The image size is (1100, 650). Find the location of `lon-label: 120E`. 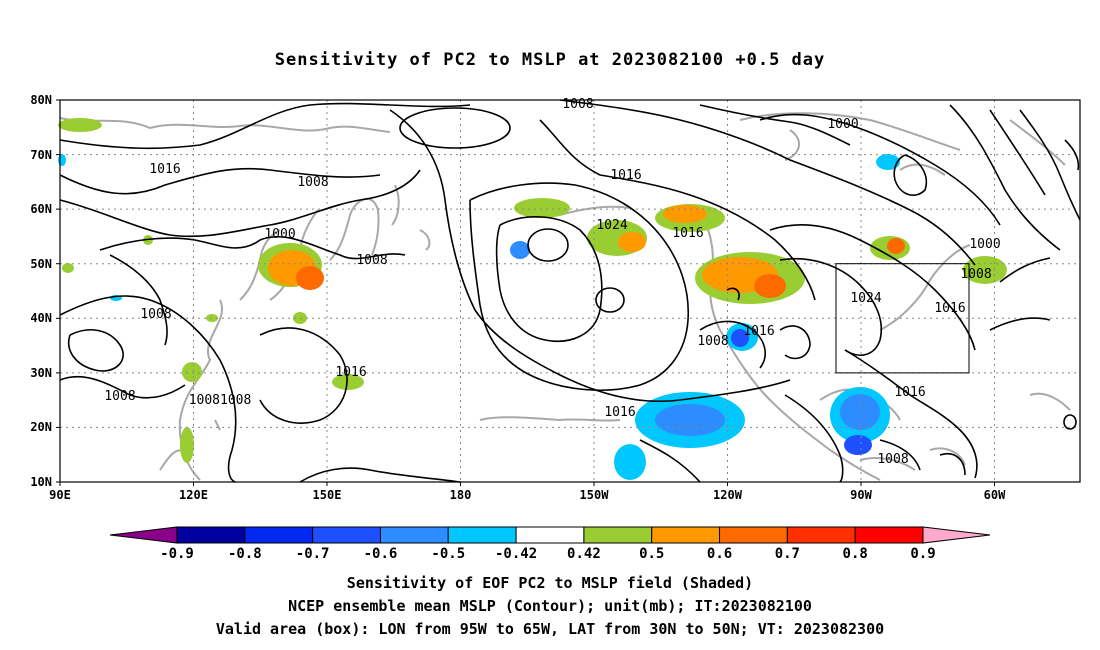

lon-label: 120E is located at coordinates (193, 495).